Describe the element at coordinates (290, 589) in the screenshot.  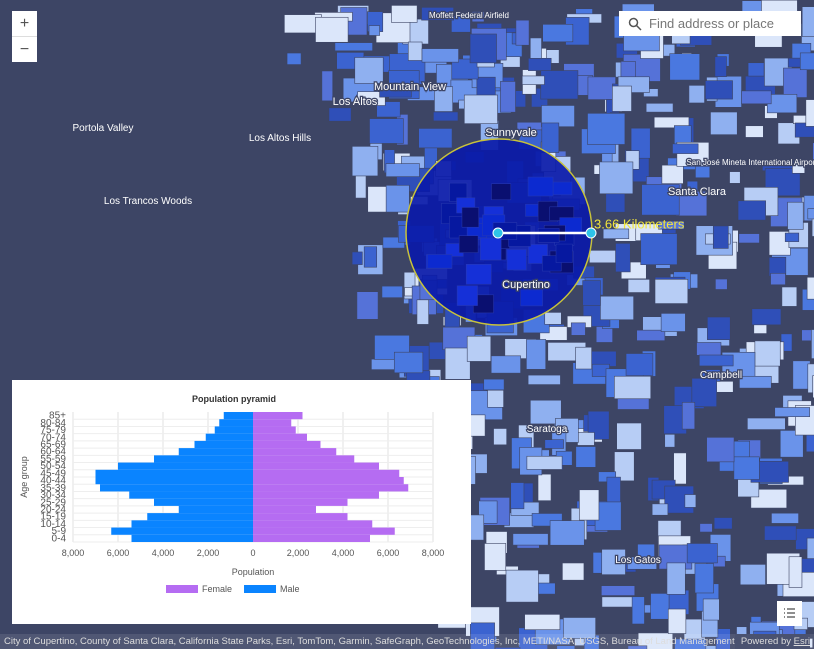
I see `legend-label: Male` at that location.